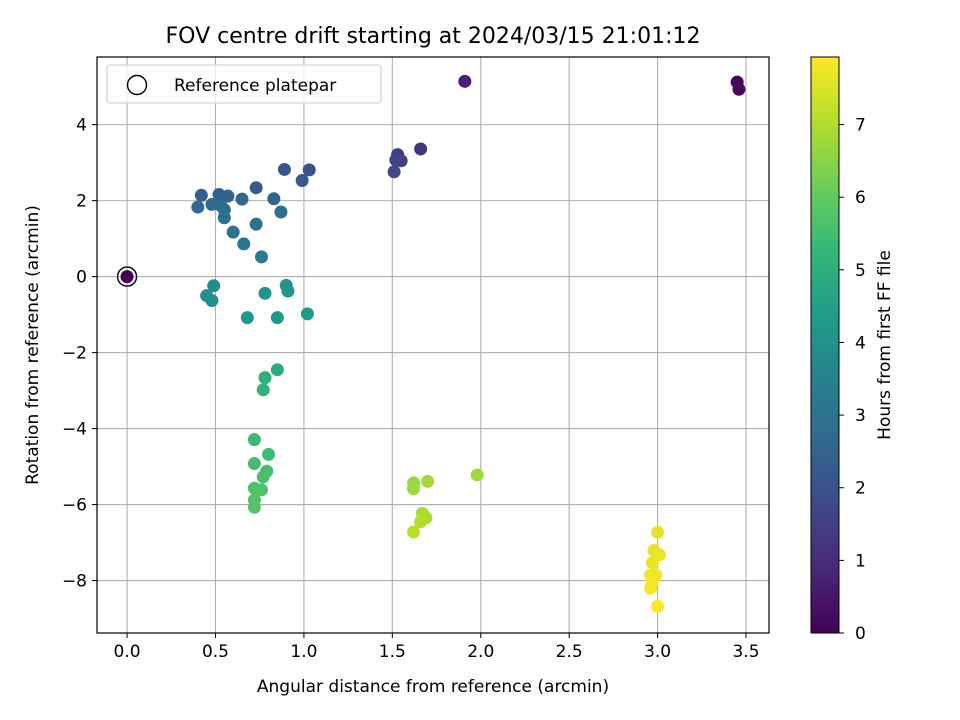 This screenshot has width=960, height=720. What do you see at coordinates (215, 652) in the screenshot?
I see `x-tick-label: 0.5` at bounding box center [215, 652].